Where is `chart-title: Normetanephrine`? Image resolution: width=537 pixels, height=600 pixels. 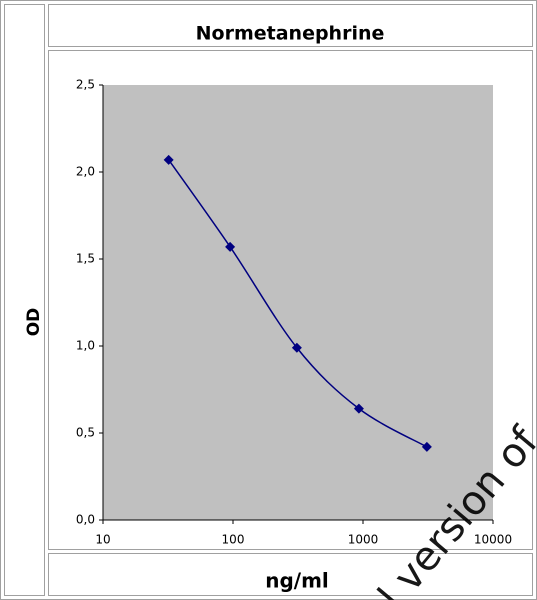 chart-title: Normetanephrine is located at coordinates (290, 34).